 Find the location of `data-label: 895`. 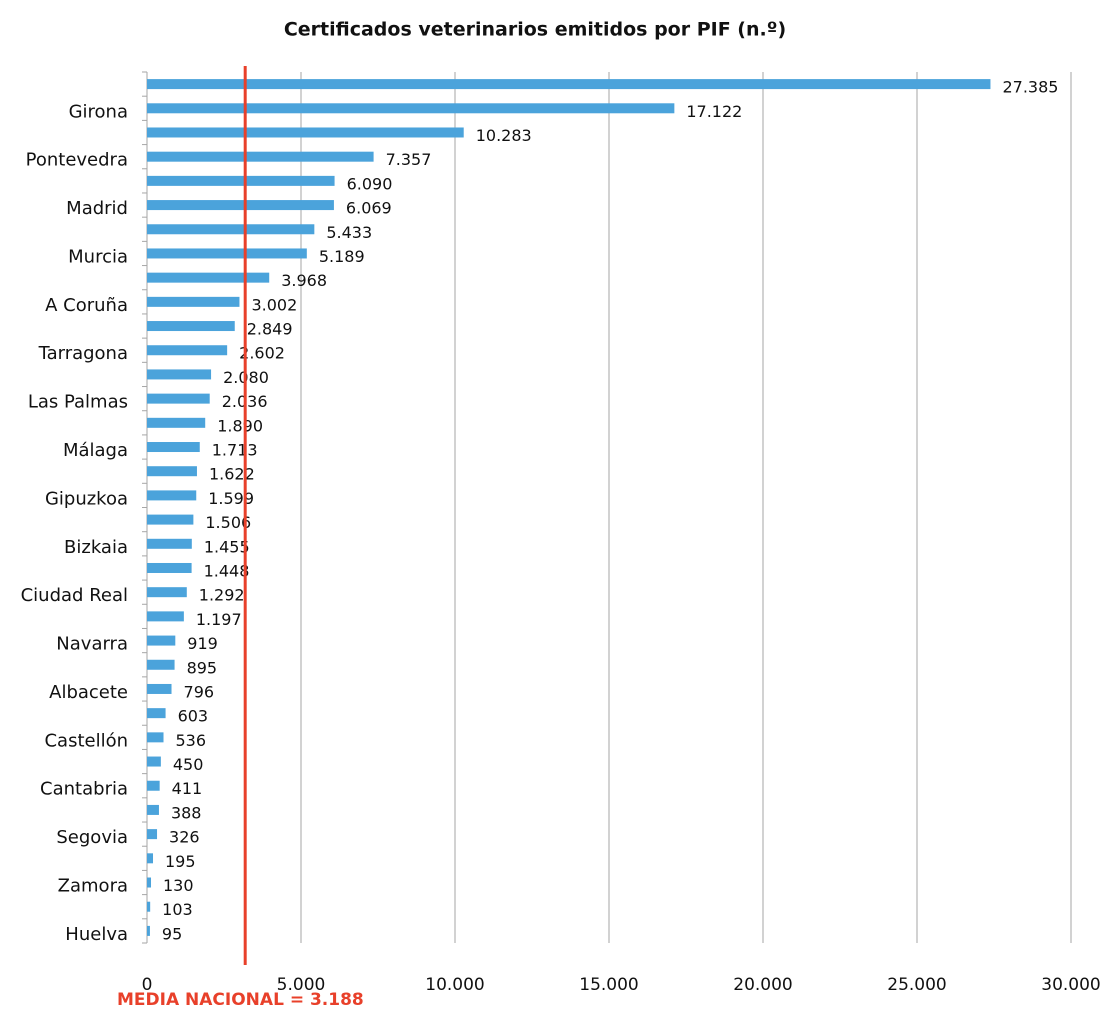

data-label: 895 is located at coordinates (202, 667).